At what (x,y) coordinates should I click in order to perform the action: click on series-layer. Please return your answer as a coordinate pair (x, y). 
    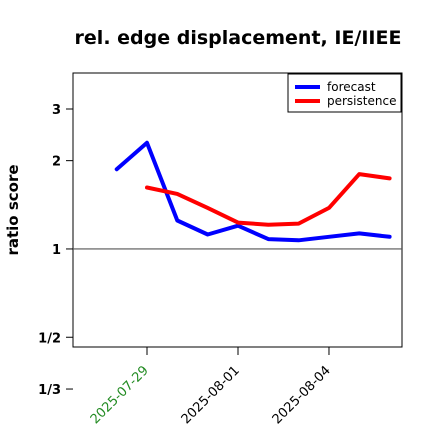
    Looking at the image, I should click on (253, 191).